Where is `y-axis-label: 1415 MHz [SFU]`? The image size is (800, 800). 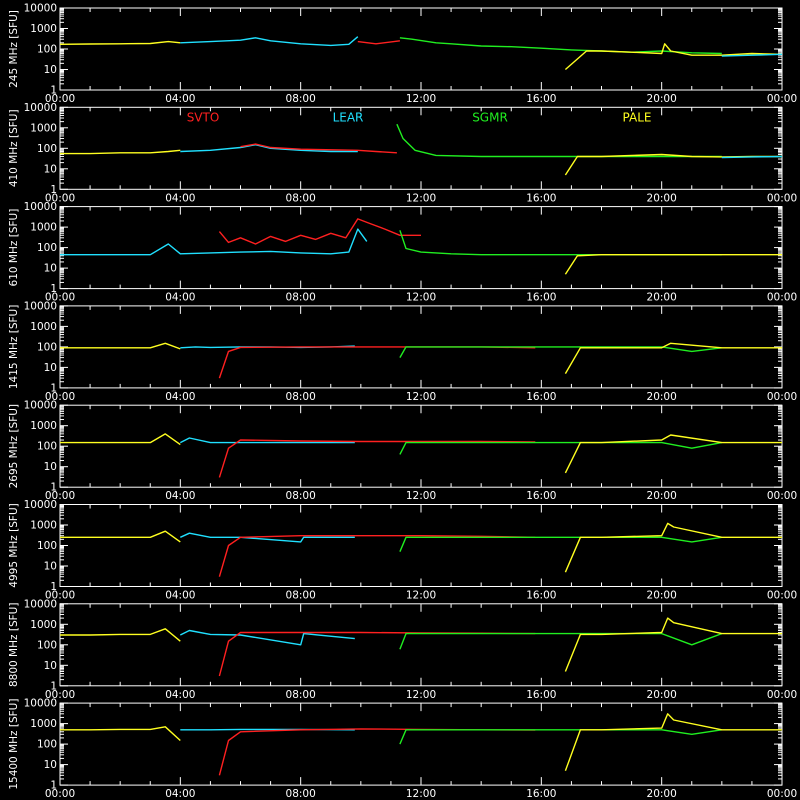
y-axis-label: 1415 MHz [SFU] is located at coordinates (14, 347).